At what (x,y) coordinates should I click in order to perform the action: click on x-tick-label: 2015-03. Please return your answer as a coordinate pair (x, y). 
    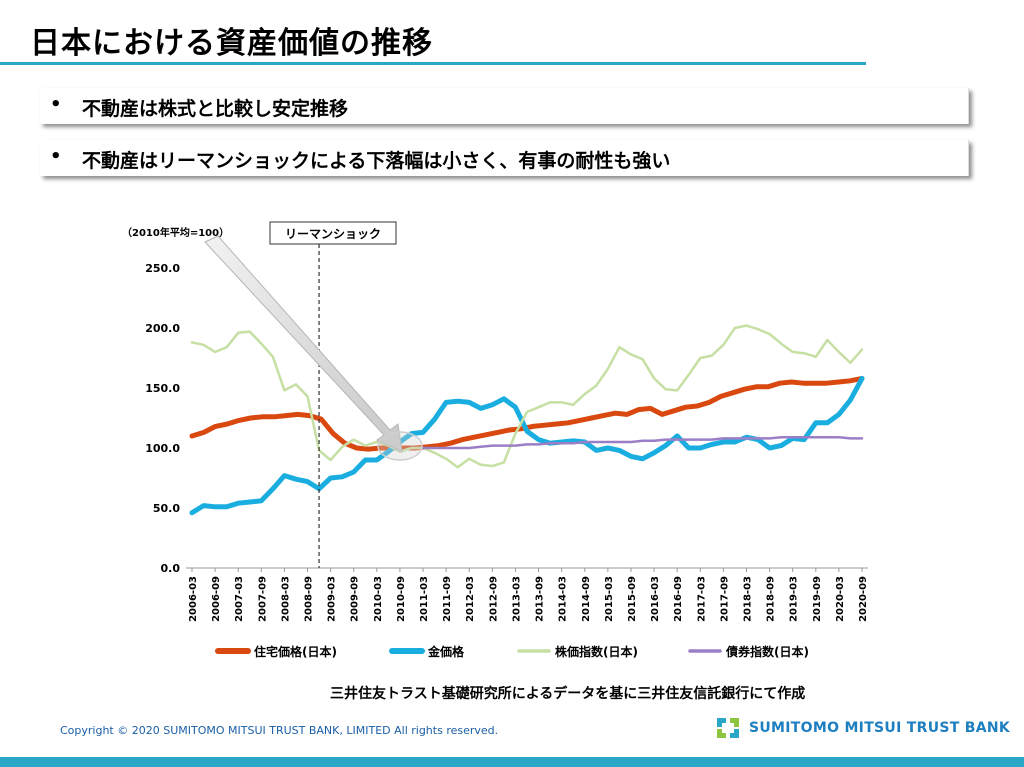
    Looking at the image, I should click on (609, 599).